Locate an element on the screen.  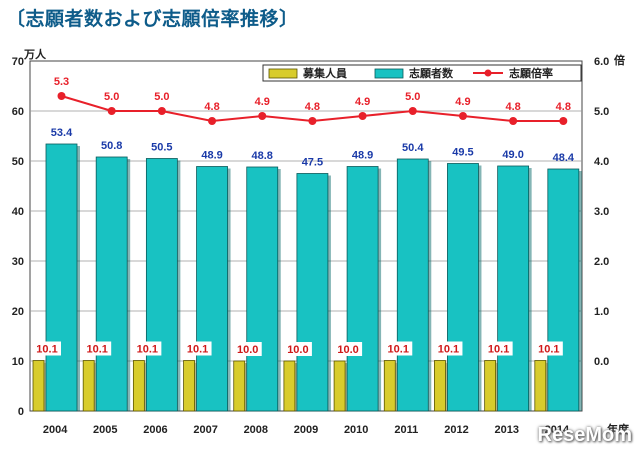
x-tick-label: 2004 is located at coordinates (55, 430).